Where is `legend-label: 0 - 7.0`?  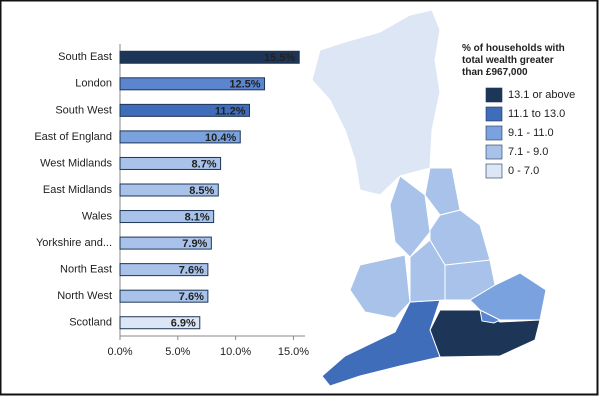 legend-label: 0 - 7.0 is located at coordinates (523, 171).